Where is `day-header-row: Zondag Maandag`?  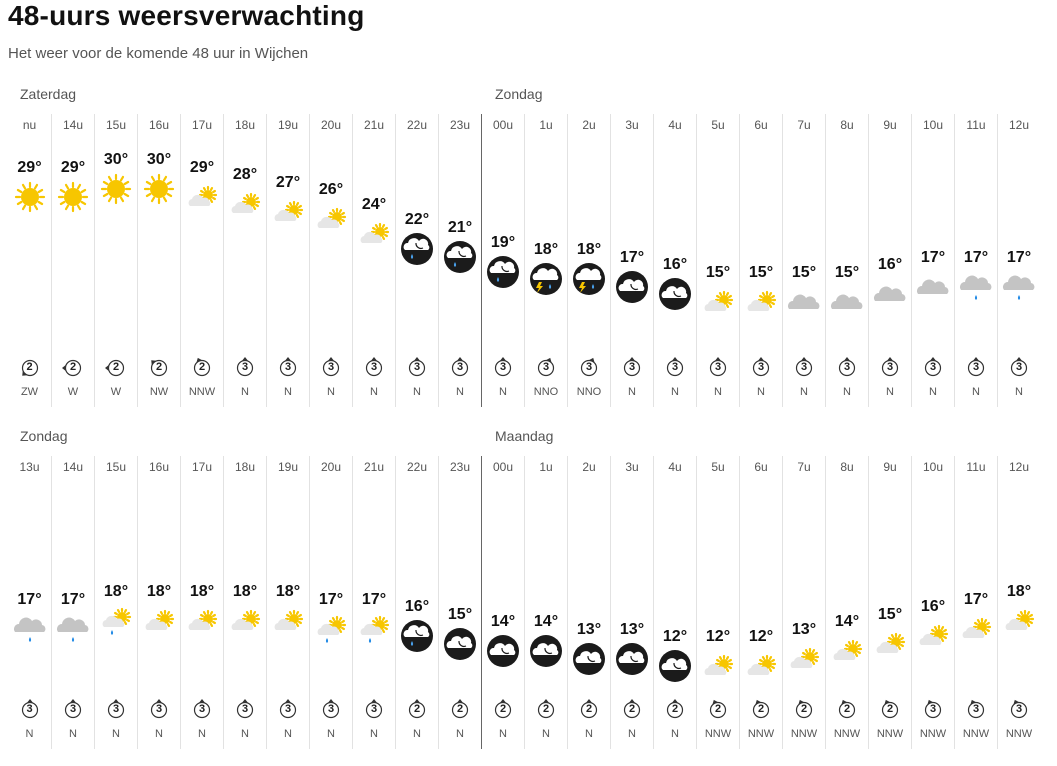
day-header-row: Zondag Maandag is located at coordinates (525, 442).